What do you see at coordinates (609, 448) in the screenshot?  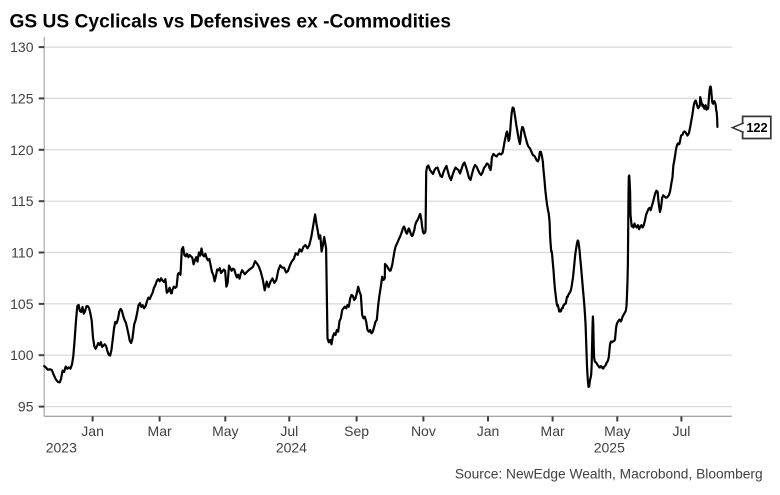 I see `svg-text: 2025` at bounding box center [609, 448].